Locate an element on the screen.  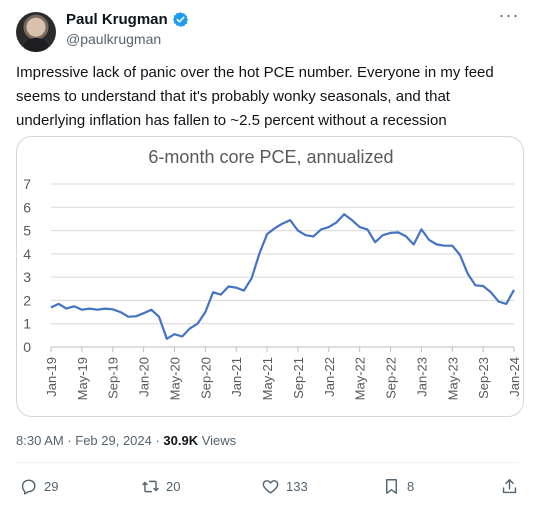
y-tick-label: 0 is located at coordinates (27, 347).